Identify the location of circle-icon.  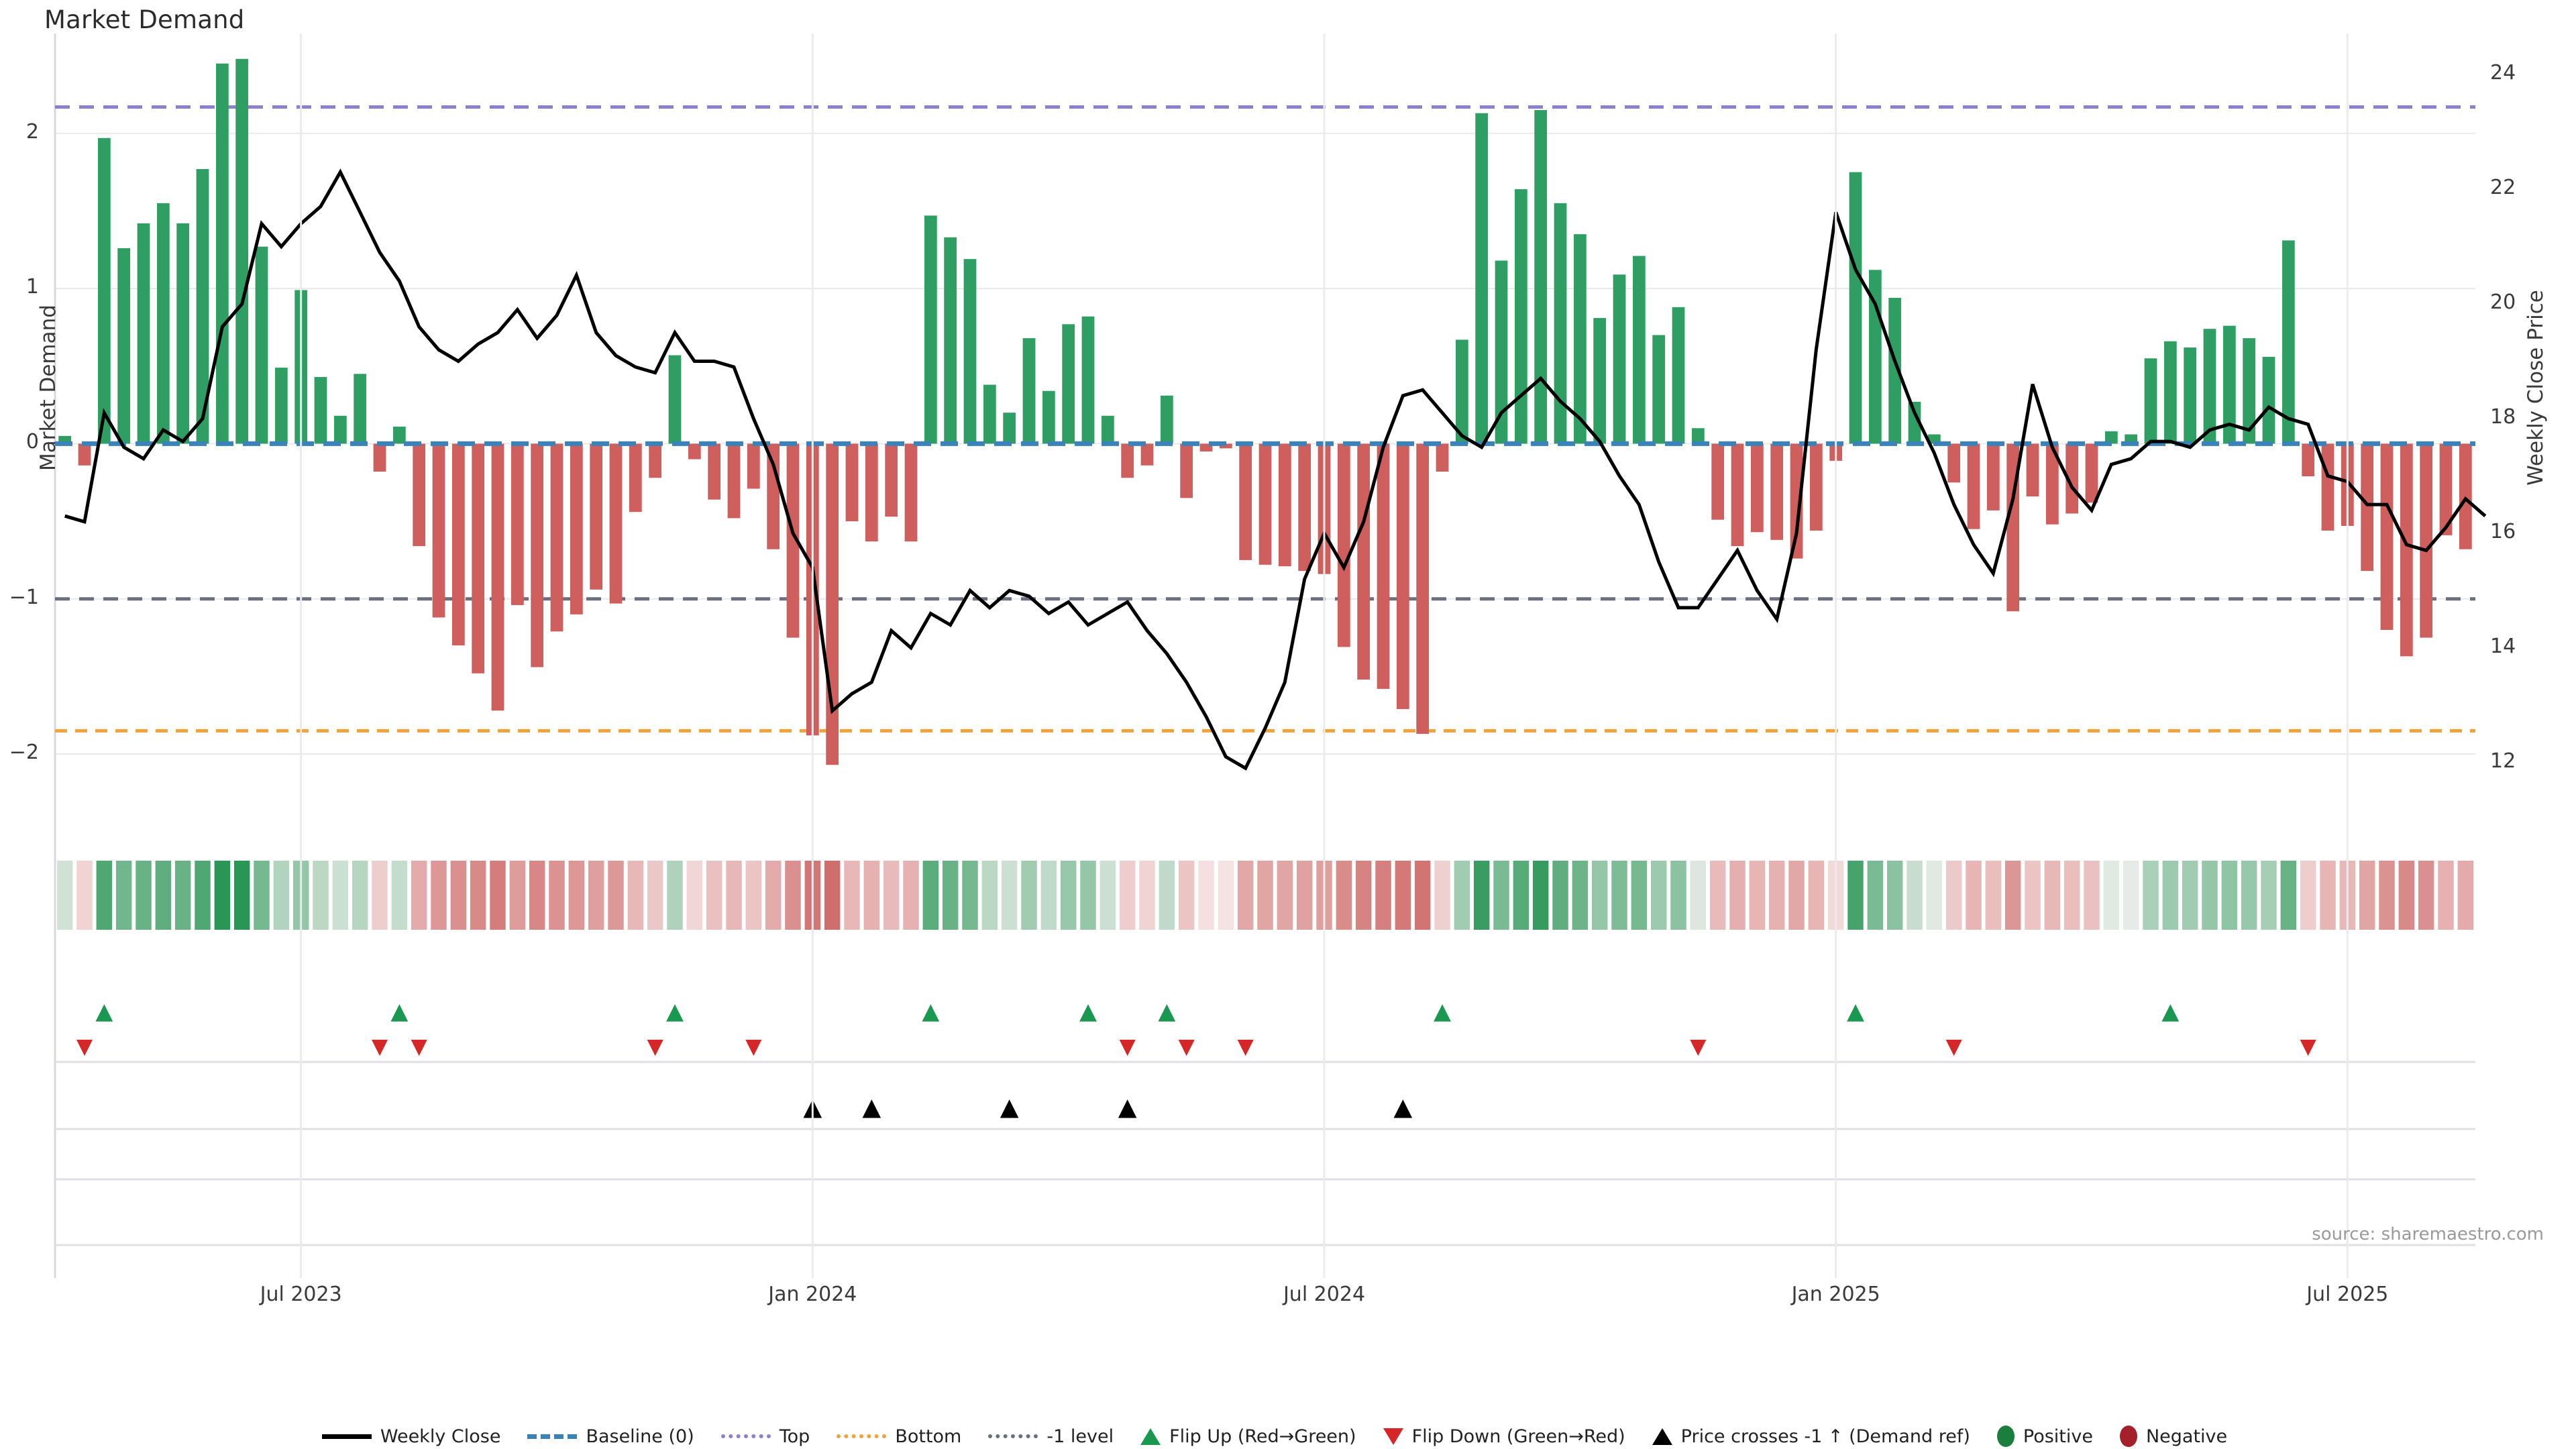
(2128, 1436).